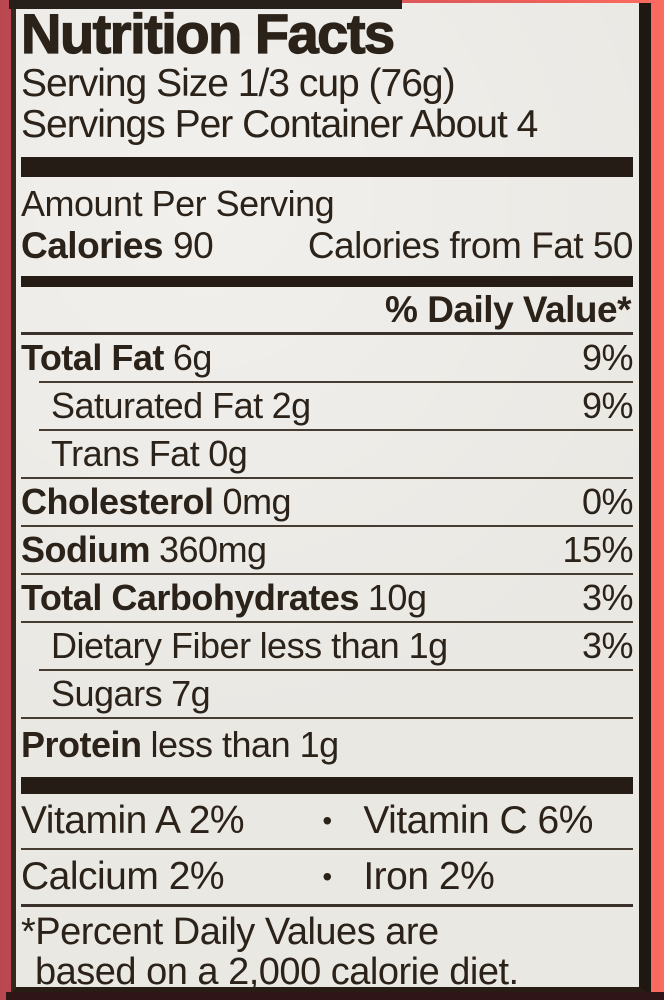 The width and height of the screenshot is (664, 1000). Describe the element at coordinates (327, 311) in the screenshot. I see `daily-value-header: % Daily Value*` at that location.